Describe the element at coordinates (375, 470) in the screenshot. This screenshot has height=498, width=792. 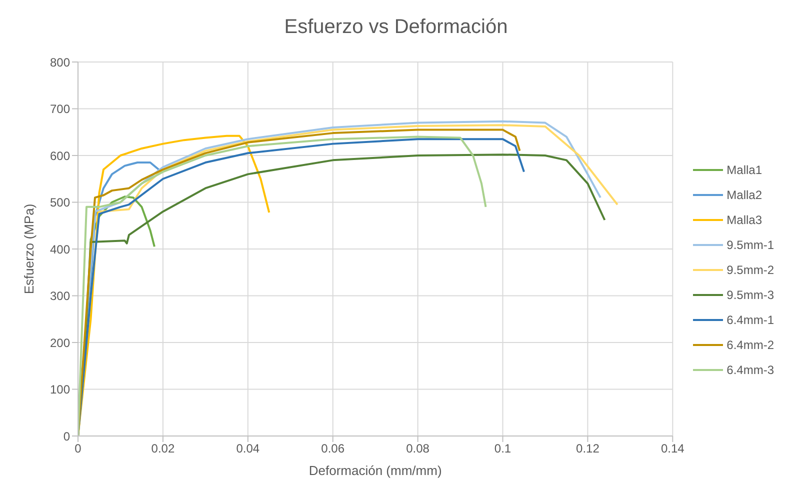
I see `x-axis-title: Deformación (mm/mm)` at that location.